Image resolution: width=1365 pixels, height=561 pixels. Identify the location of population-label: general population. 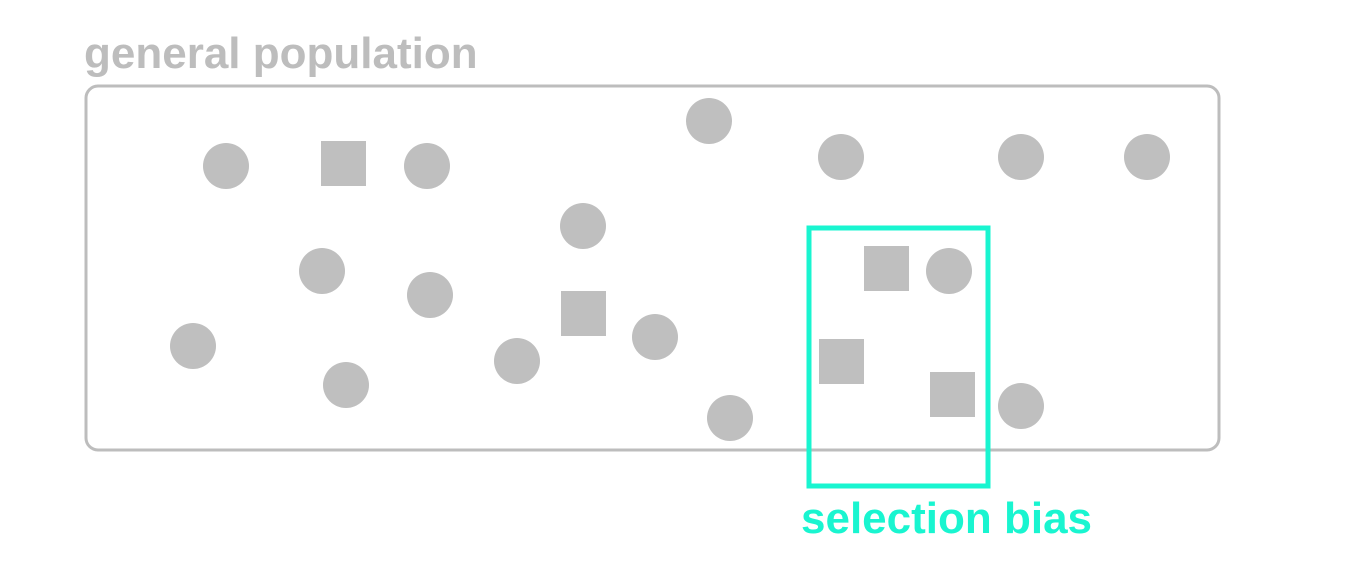
(281, 53).